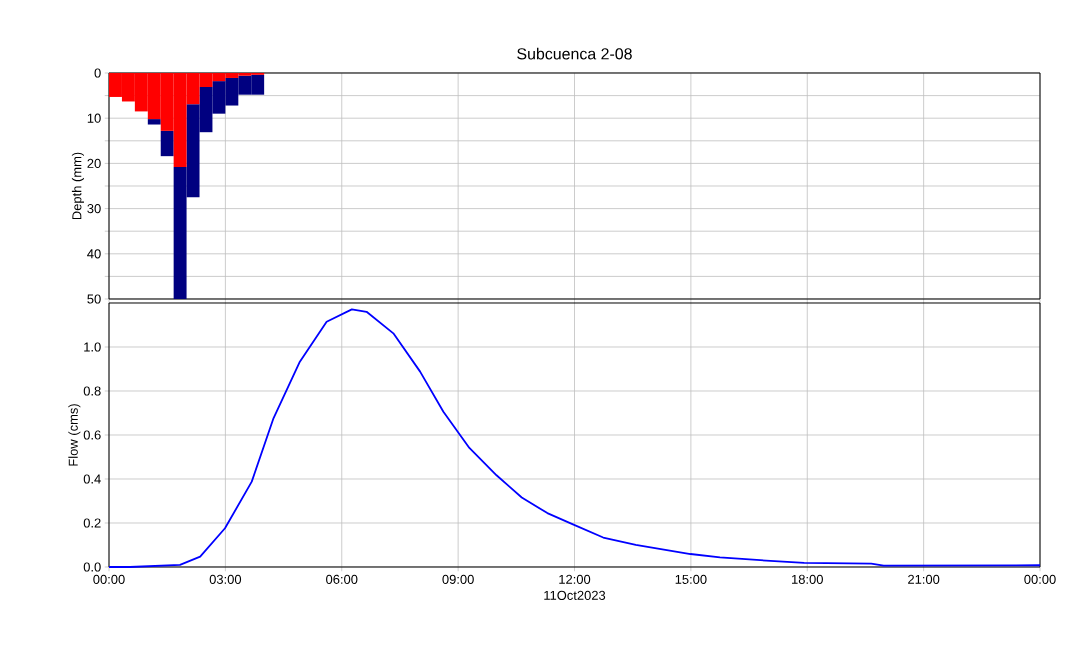  I want to click on y-tick-label: 0, so click(97, 73).